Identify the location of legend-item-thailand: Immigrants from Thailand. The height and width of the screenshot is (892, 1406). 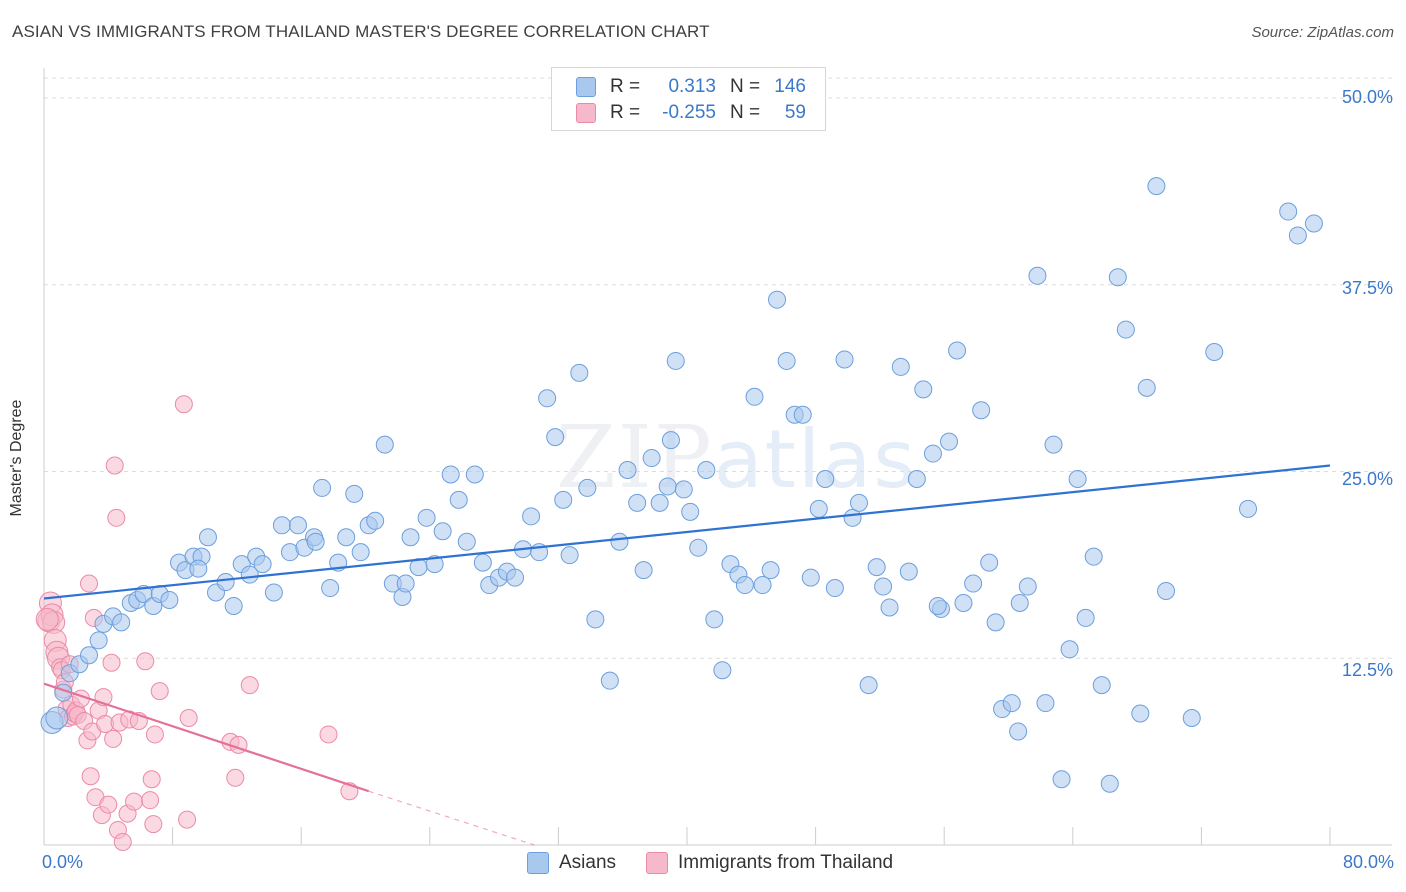
(769, 863).